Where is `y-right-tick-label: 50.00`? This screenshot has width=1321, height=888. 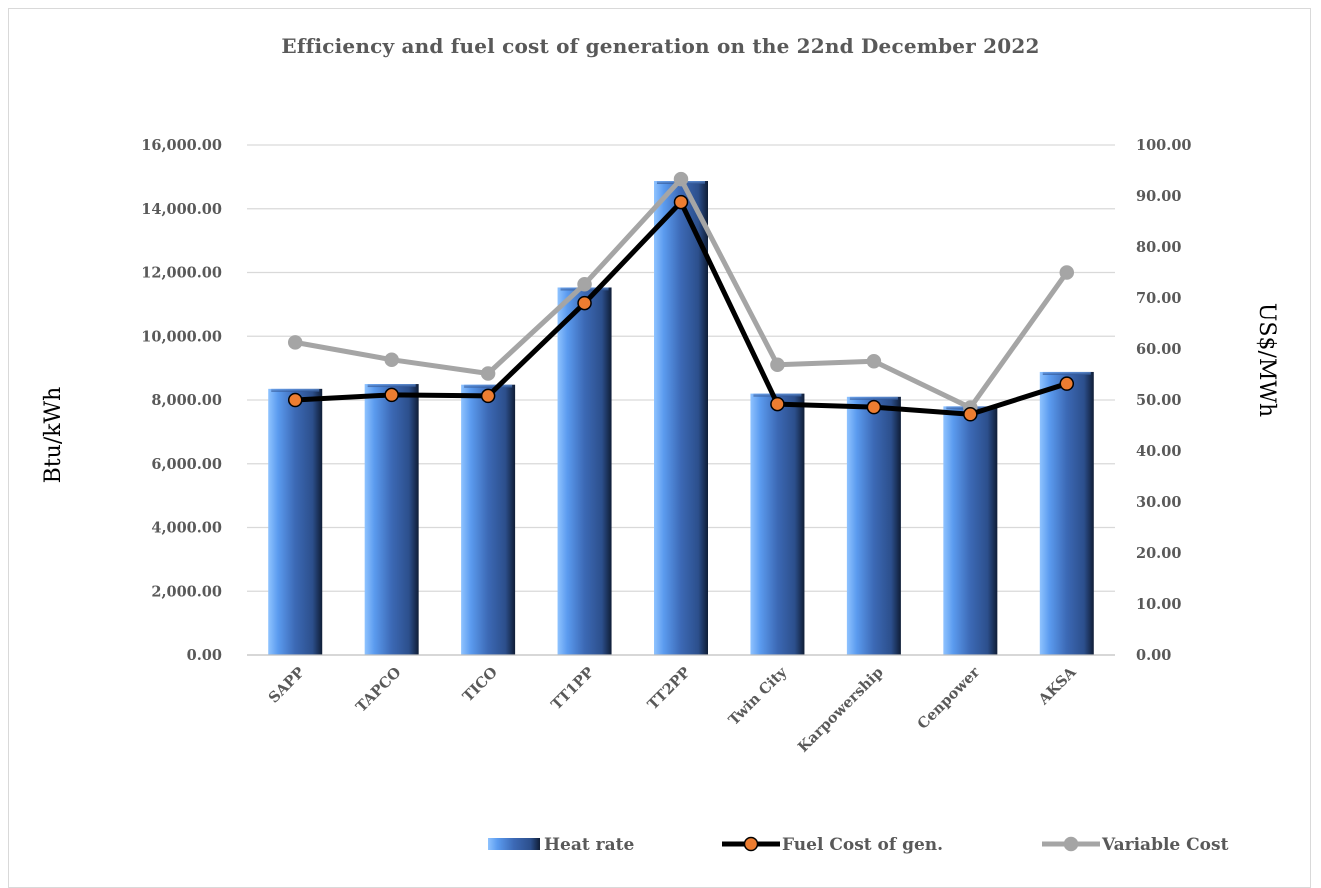
y-right-tick-label: 50.00 is located at coordinates (1158, 400).